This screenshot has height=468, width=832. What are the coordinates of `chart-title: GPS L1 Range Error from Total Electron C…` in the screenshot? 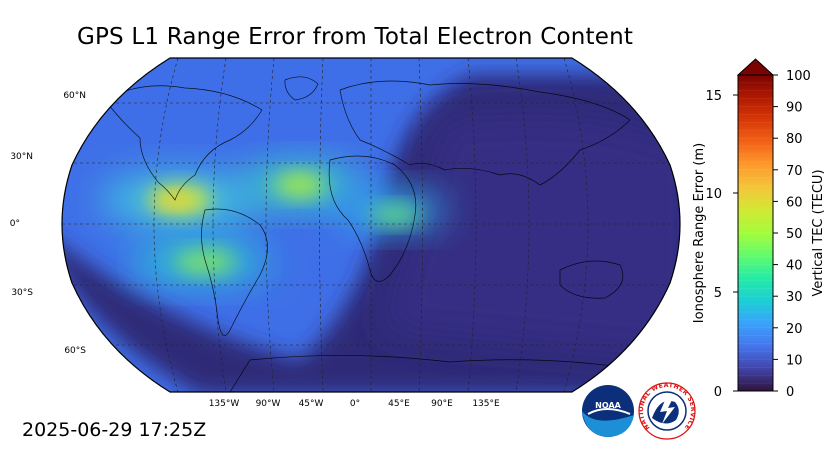 It's located at (355, 37).